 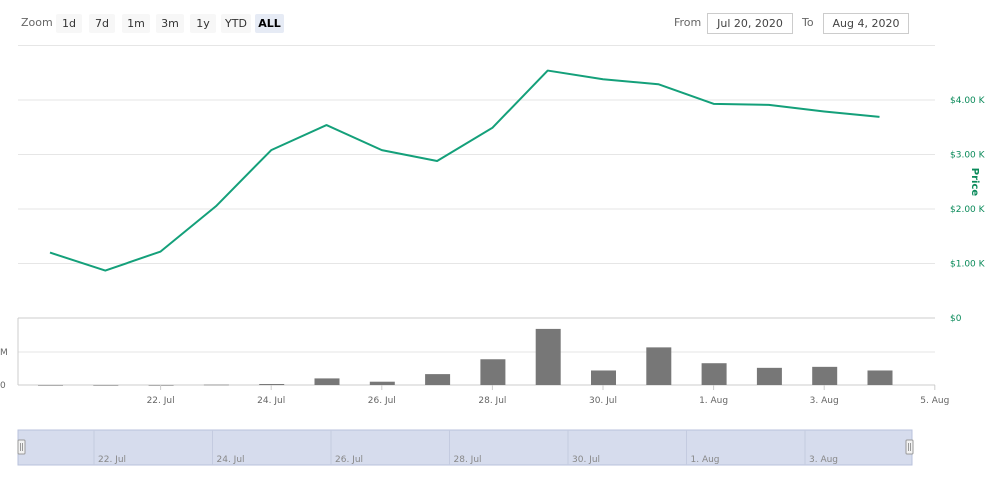 I want to click on price-axis-tick: $0, so click(x=956, y=319).